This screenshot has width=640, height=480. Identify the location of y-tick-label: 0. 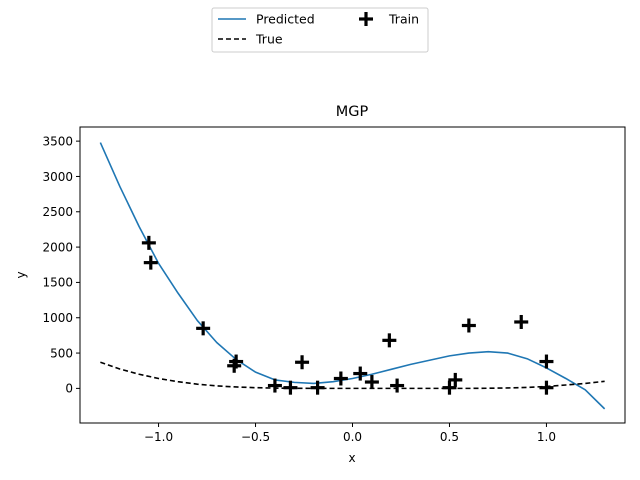
(69, 389).